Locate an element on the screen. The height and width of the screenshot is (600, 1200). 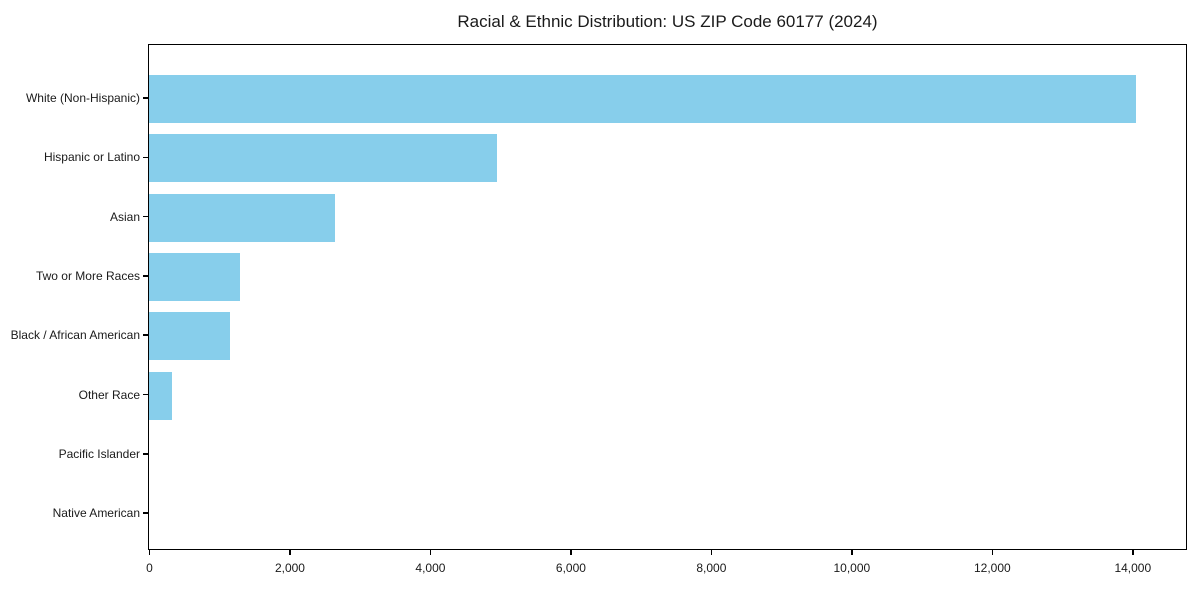
y-tick-label: Native American is located at coordinates (96, 513).